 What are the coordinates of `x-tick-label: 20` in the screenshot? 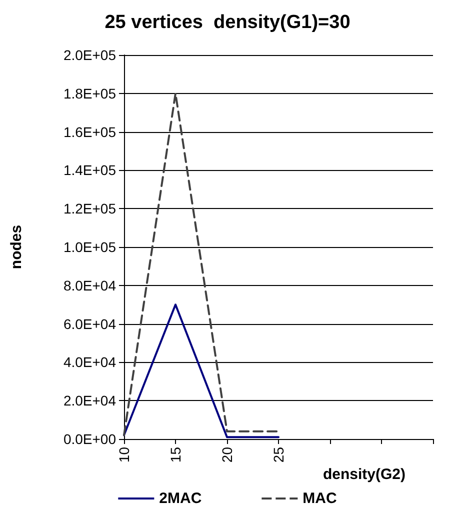 It's located at (227, 454).